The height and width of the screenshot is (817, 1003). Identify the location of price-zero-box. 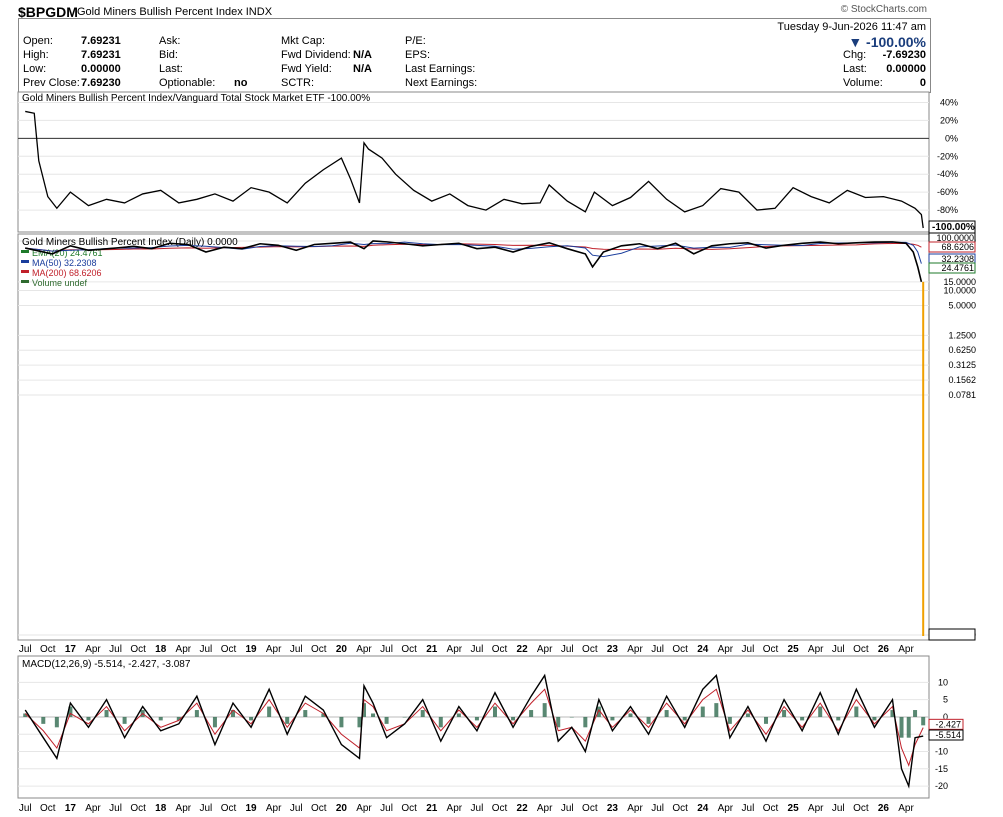
(952, 634).